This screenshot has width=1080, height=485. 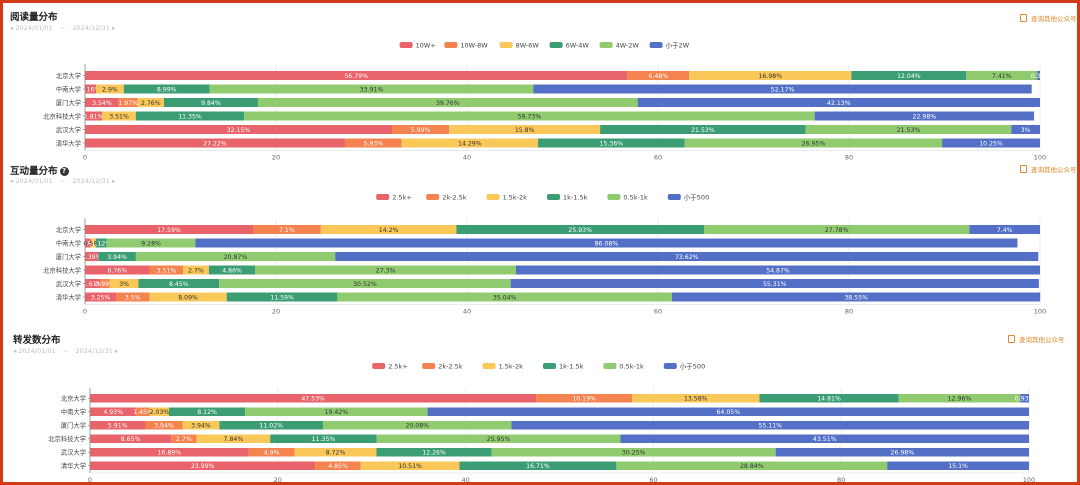 I want to click on legend-item-5: 小于500, so click(x=688, y=197).